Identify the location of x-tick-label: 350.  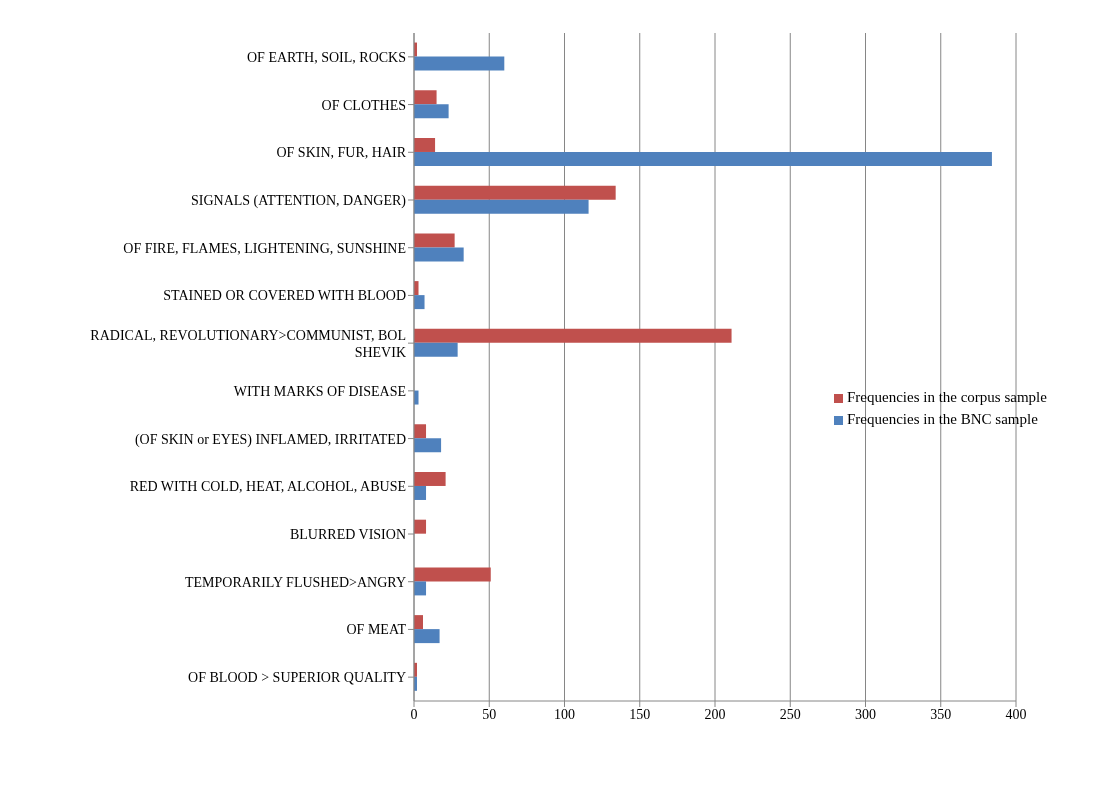
(941, 714).